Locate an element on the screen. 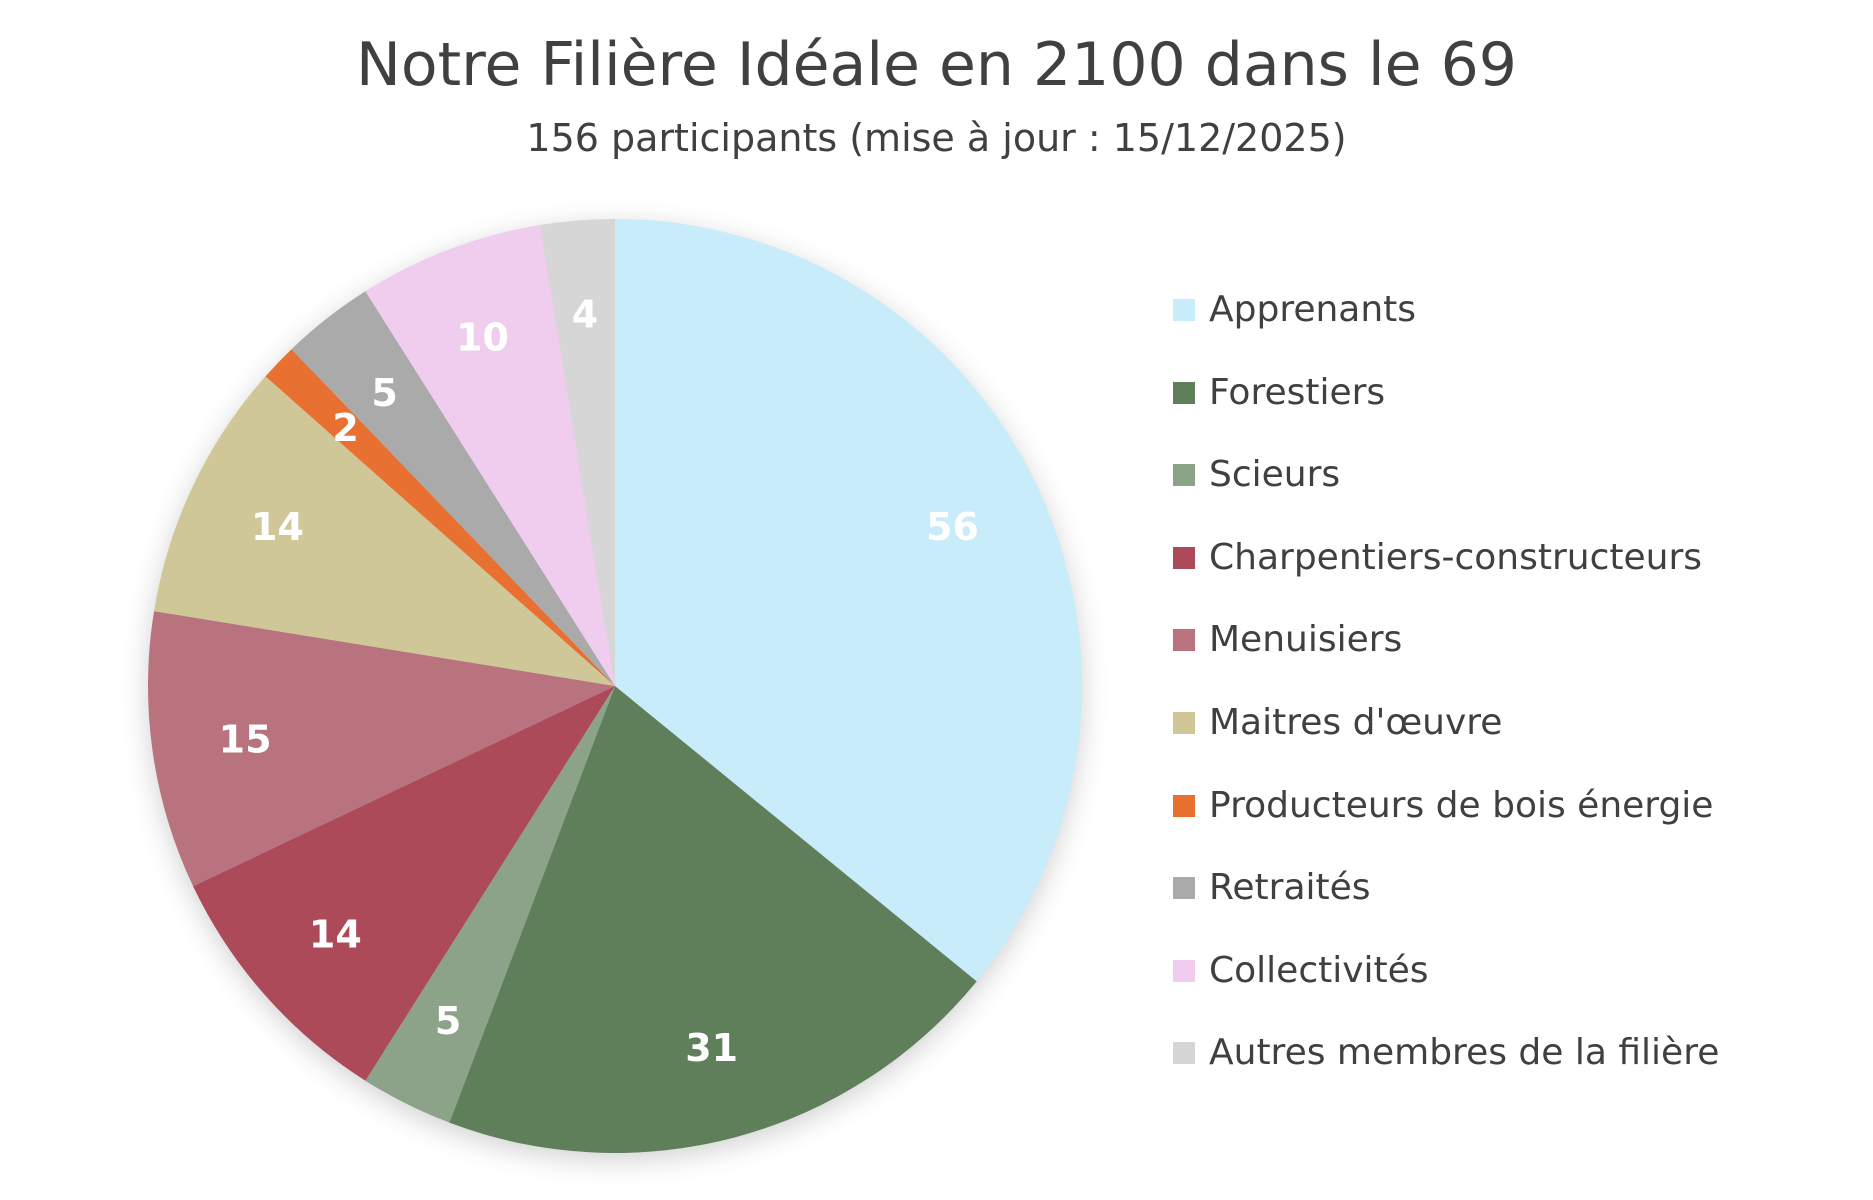  legend-item: Charpentiers-constructeurs is located at coordinates (1446, 578).